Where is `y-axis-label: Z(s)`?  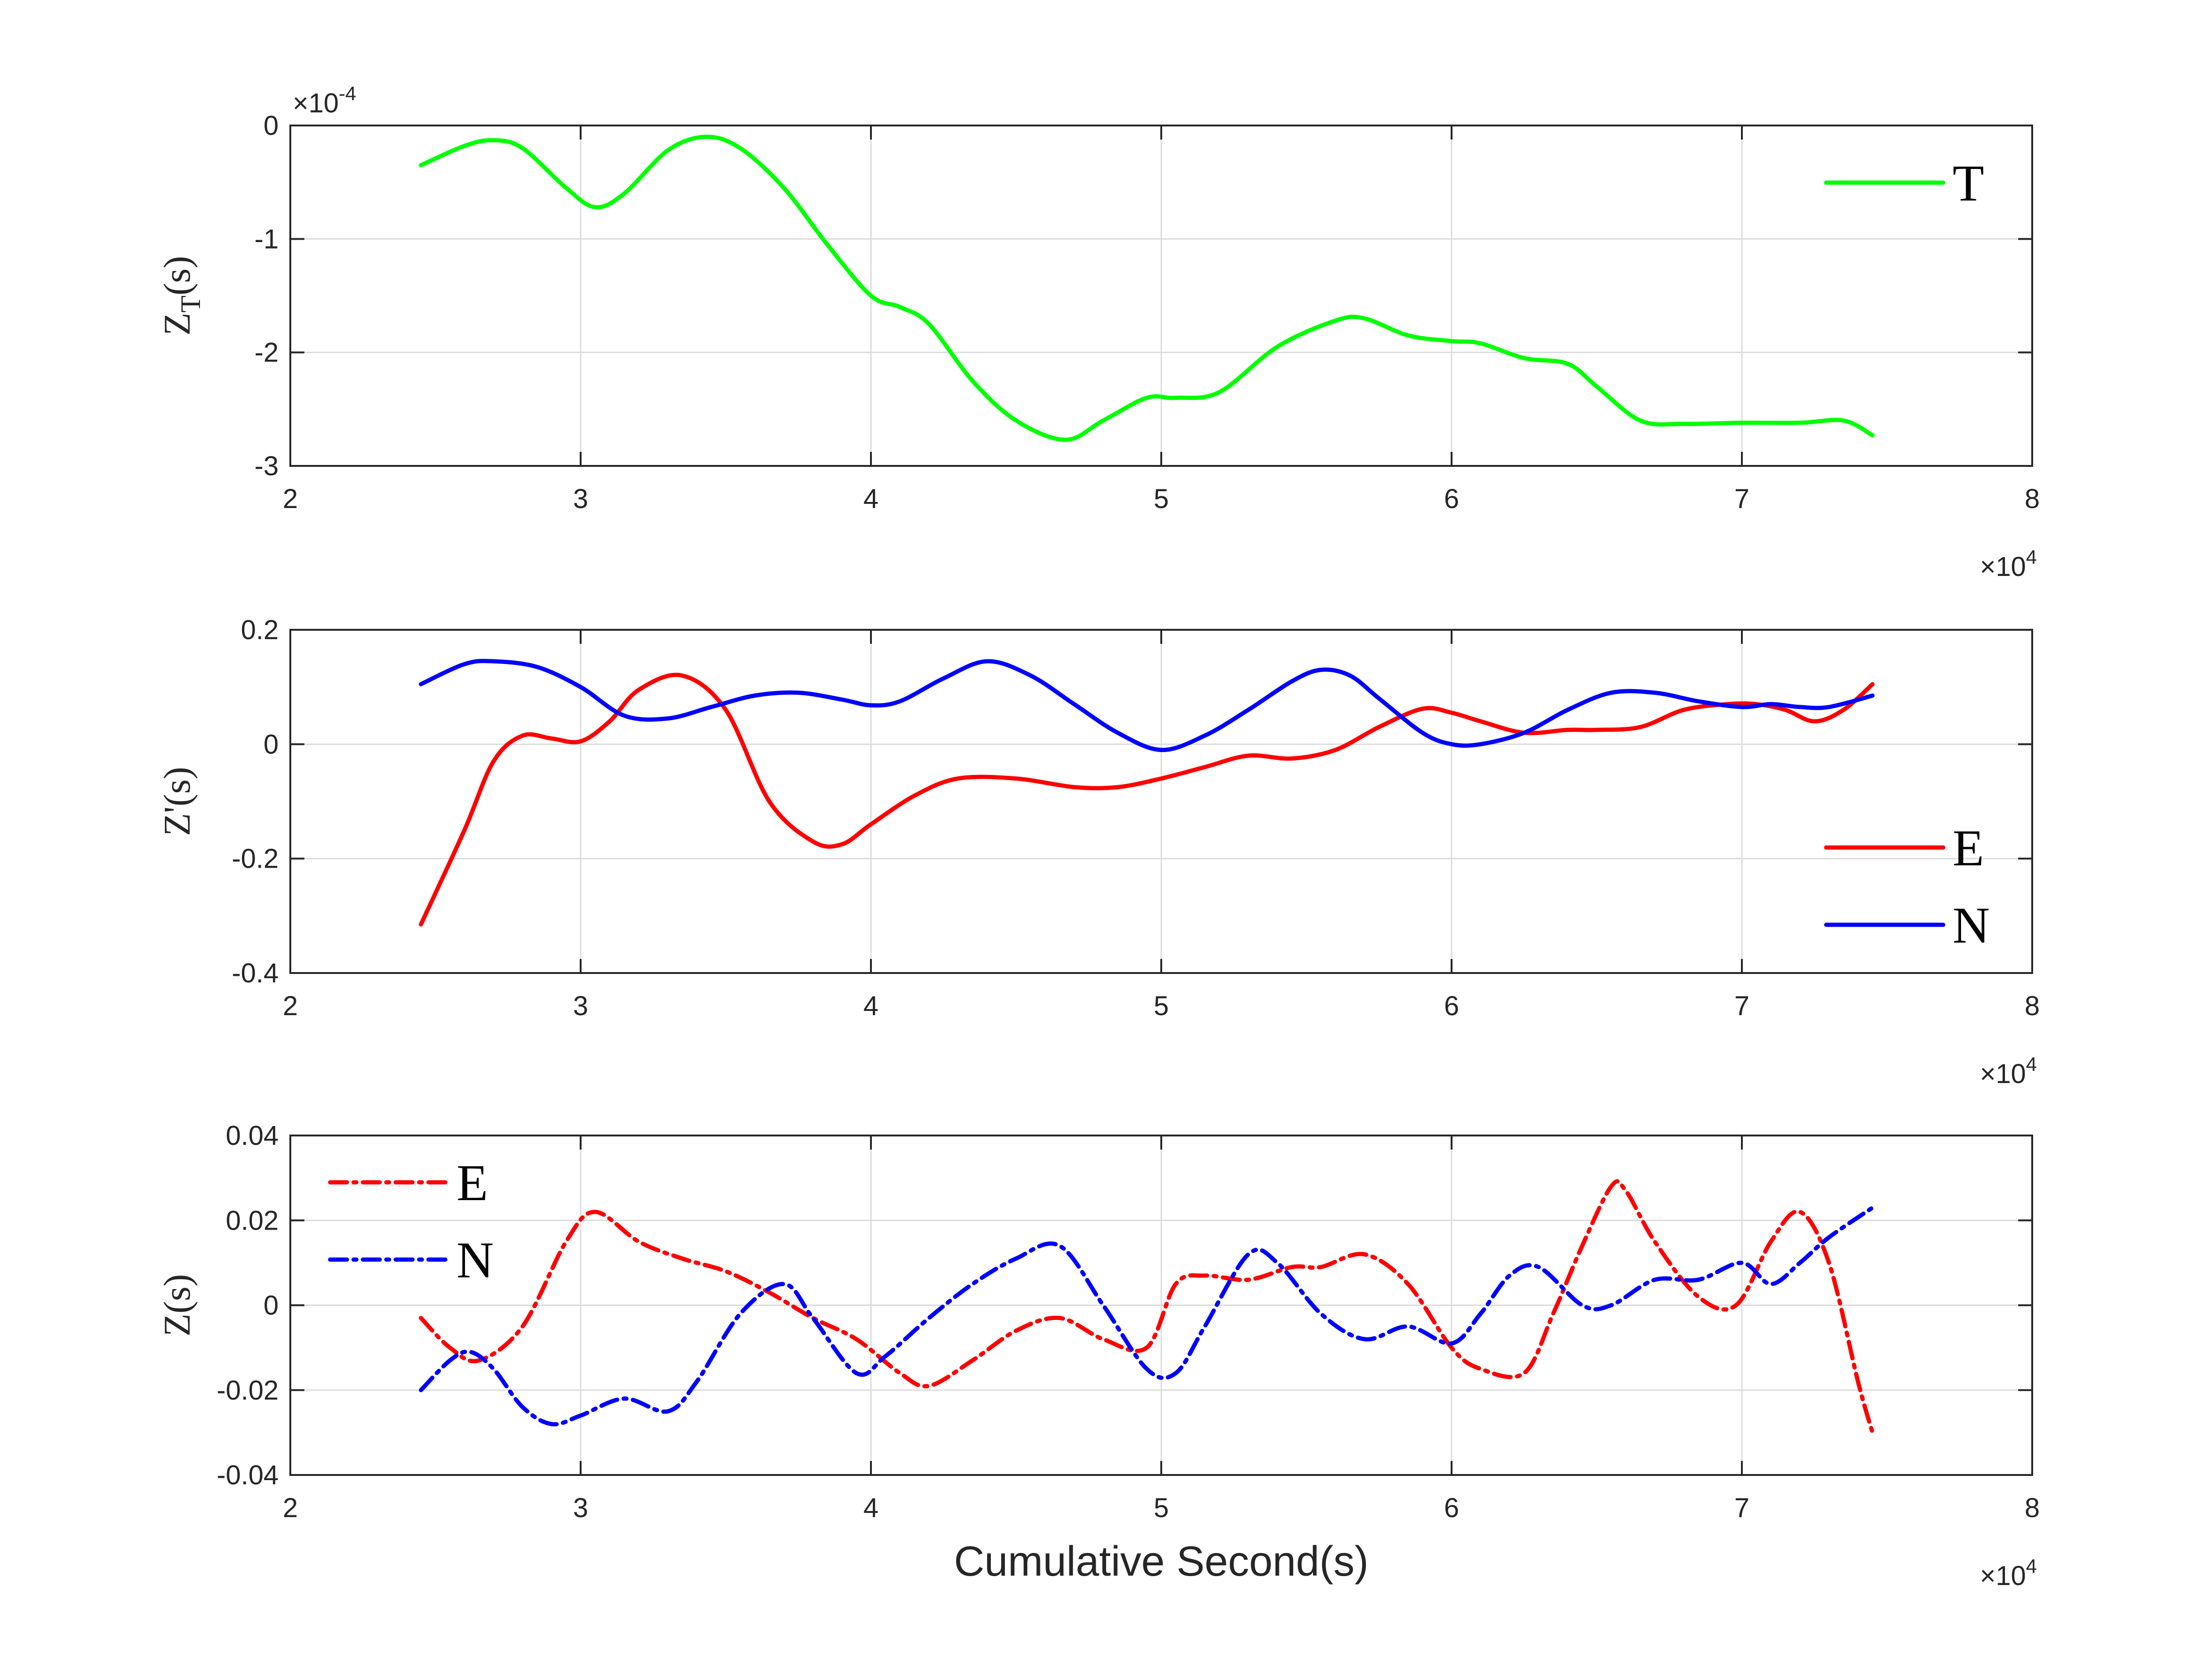
y-axis-label: Z(s) is located at coordinates (177, 1305).